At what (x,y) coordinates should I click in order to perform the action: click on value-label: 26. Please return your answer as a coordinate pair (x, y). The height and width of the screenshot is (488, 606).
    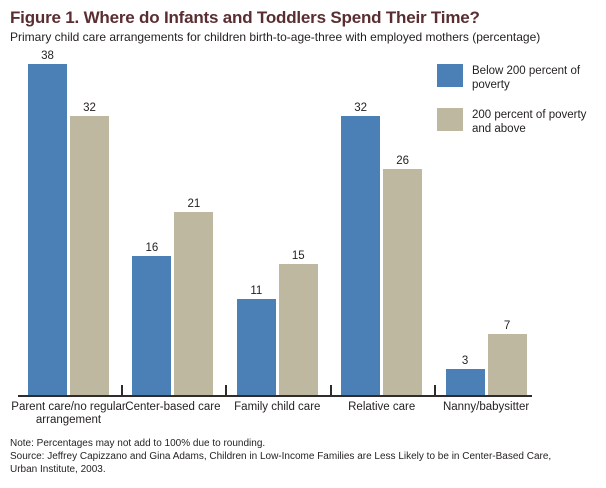
    Looking at the image, I should click on (403, 161).